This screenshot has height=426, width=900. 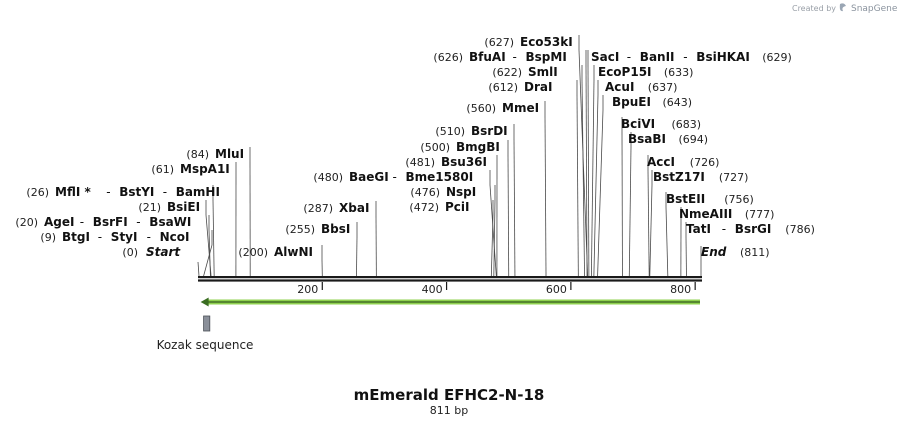 I want to click on enzyme-bcivi: BciVI, so click(x=638, y=124).